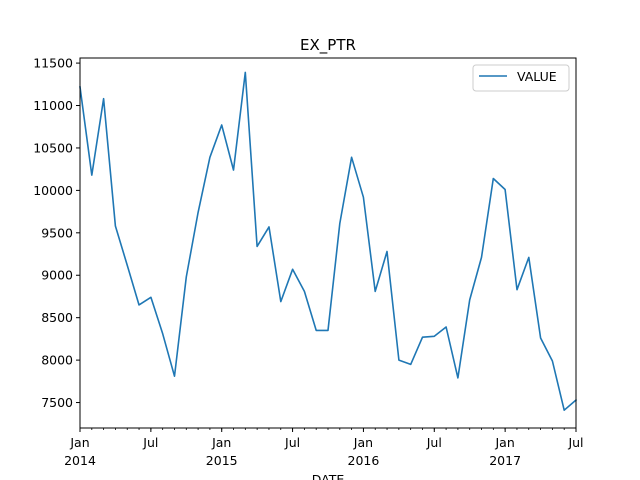  Describe the element at coordinates (57, 402) in the screenshot. I see `y-tick-label: 7500` at that location.